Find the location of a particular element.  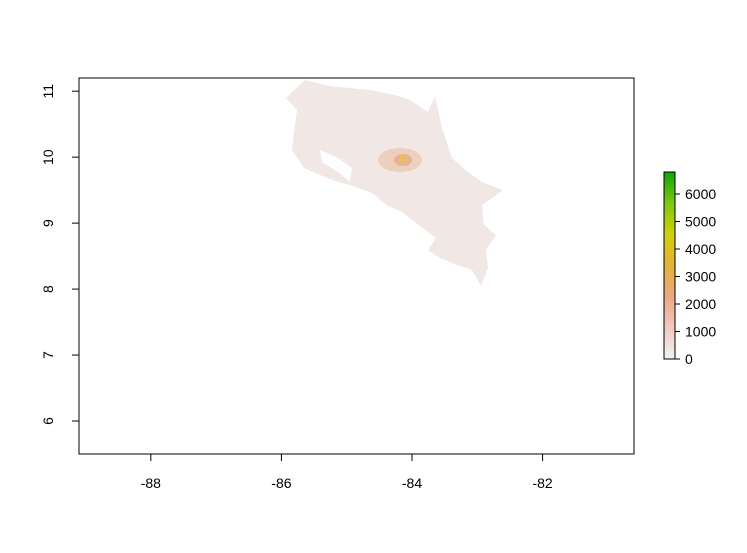

x-tick-label: -88 is located at coordinates (151, 483).